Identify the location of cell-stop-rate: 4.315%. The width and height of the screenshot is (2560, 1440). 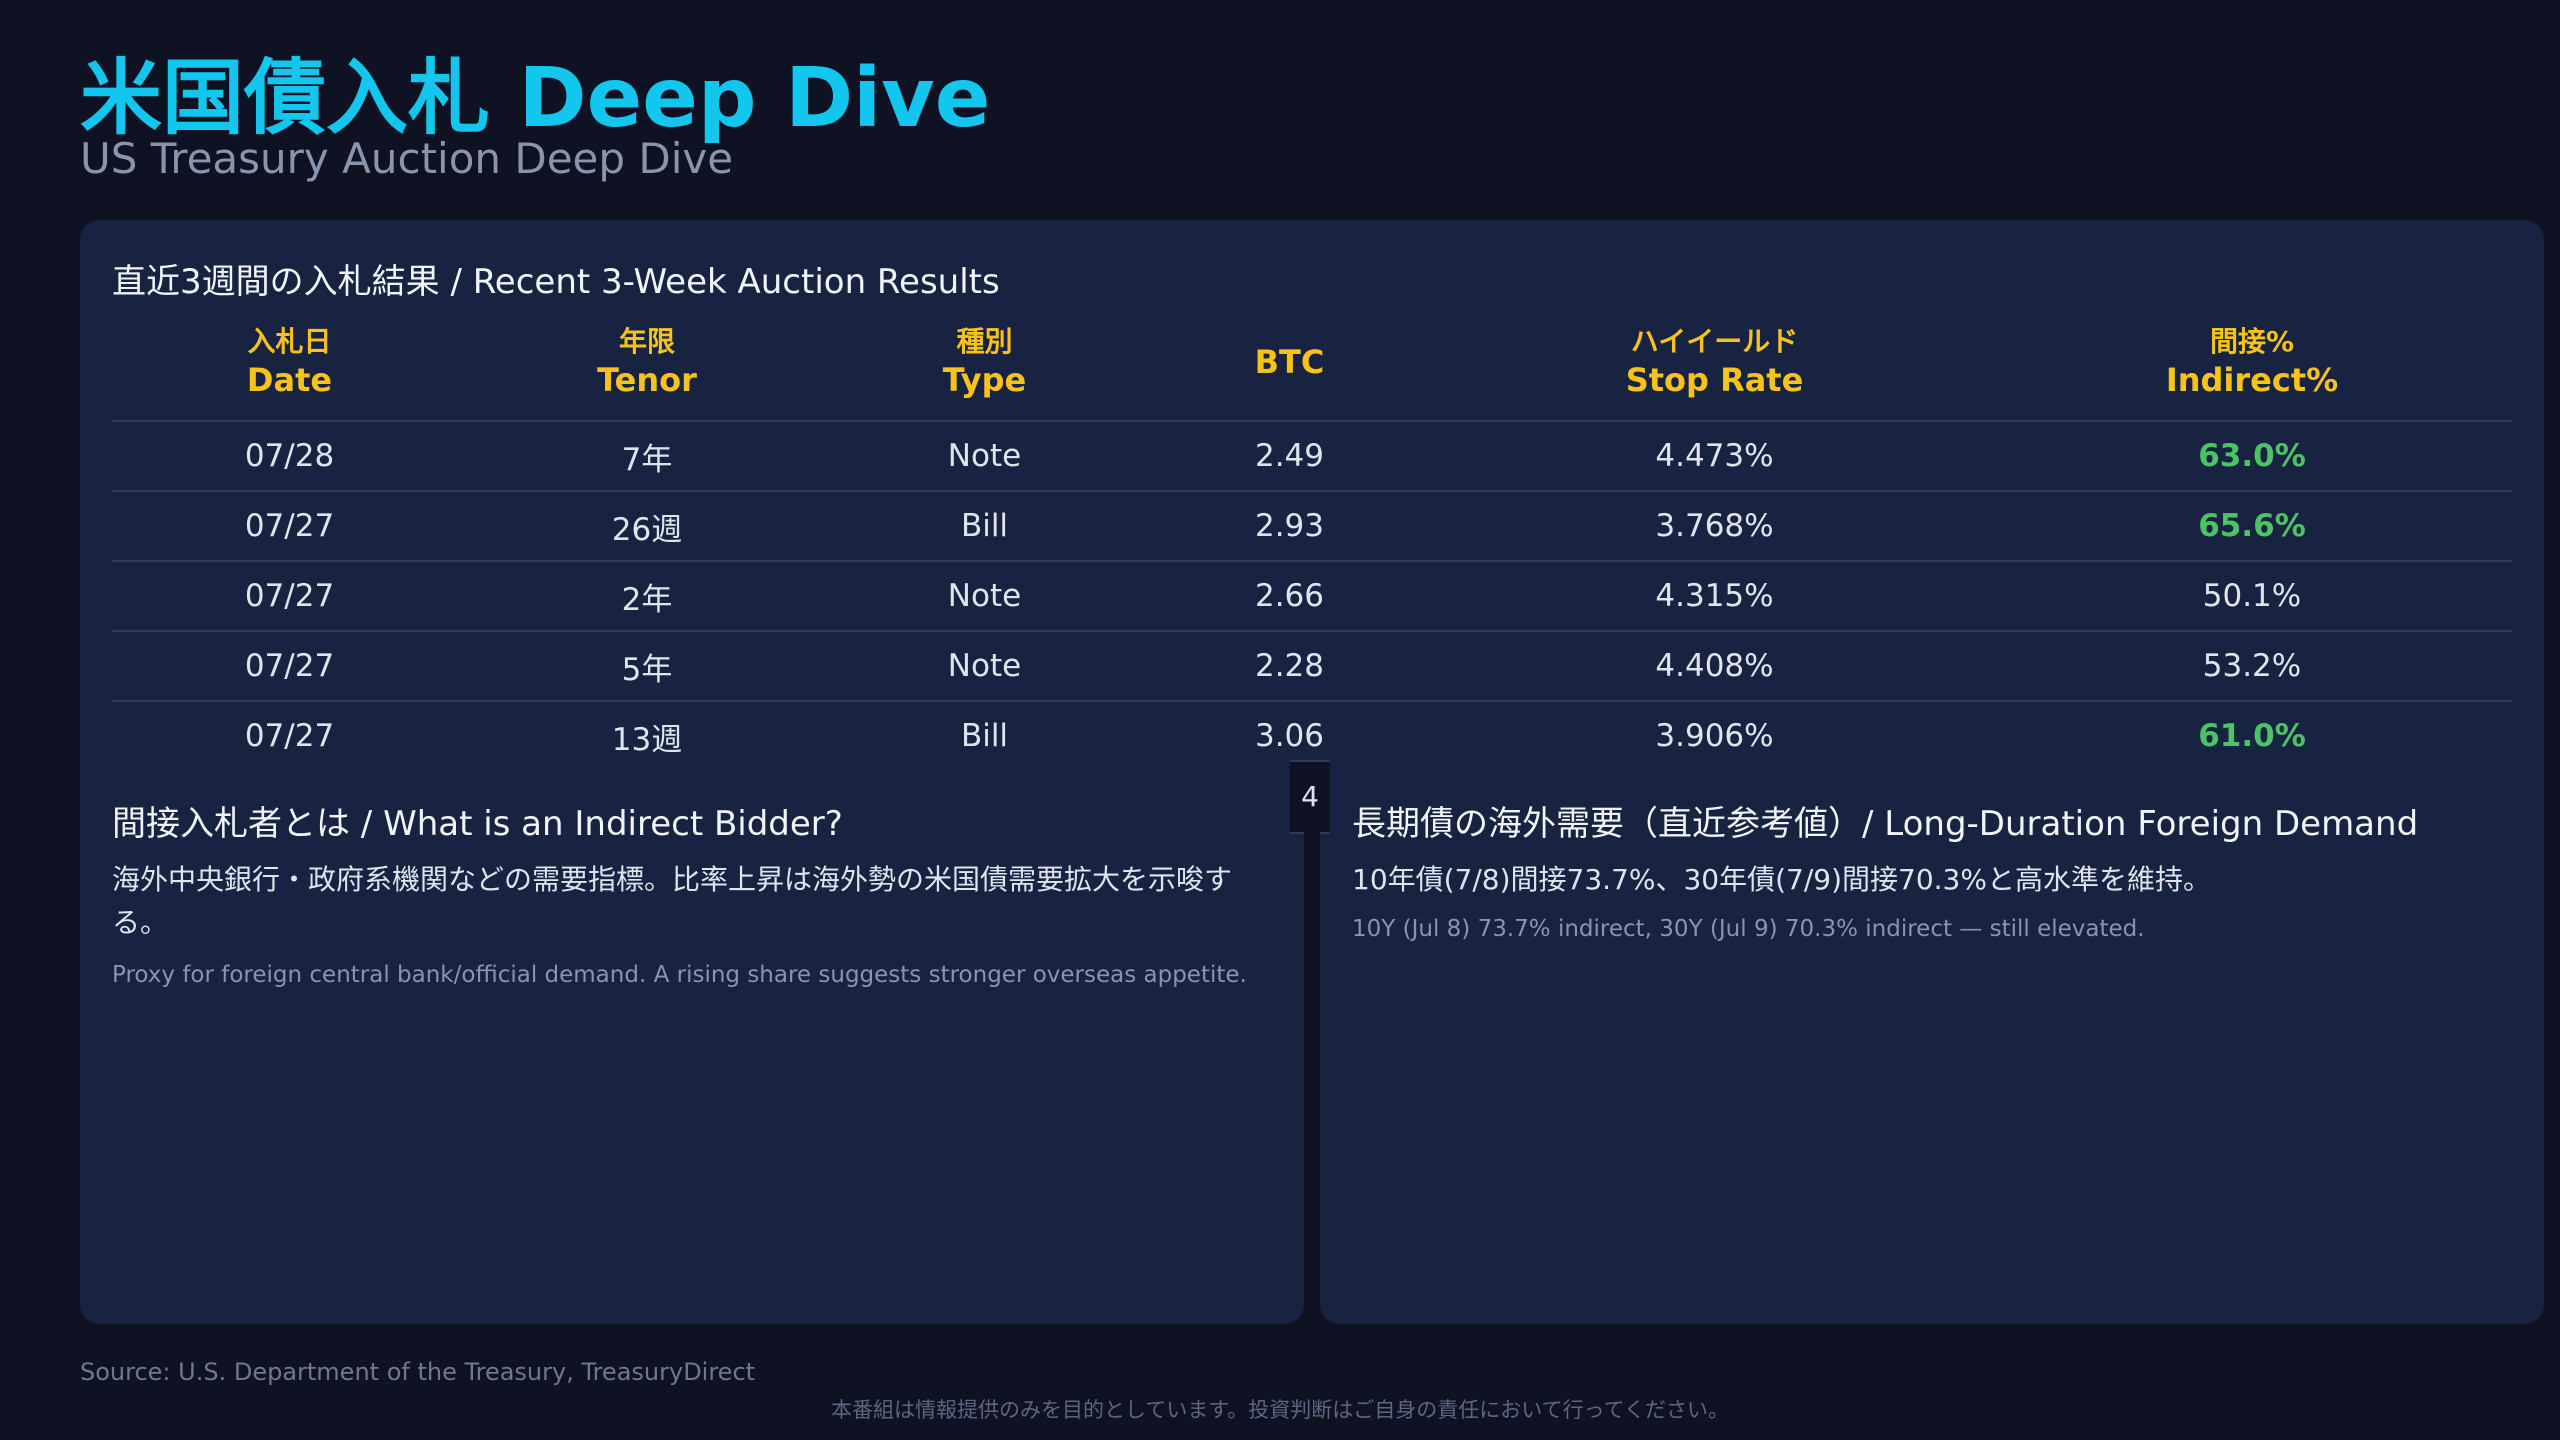
(1714, 596).